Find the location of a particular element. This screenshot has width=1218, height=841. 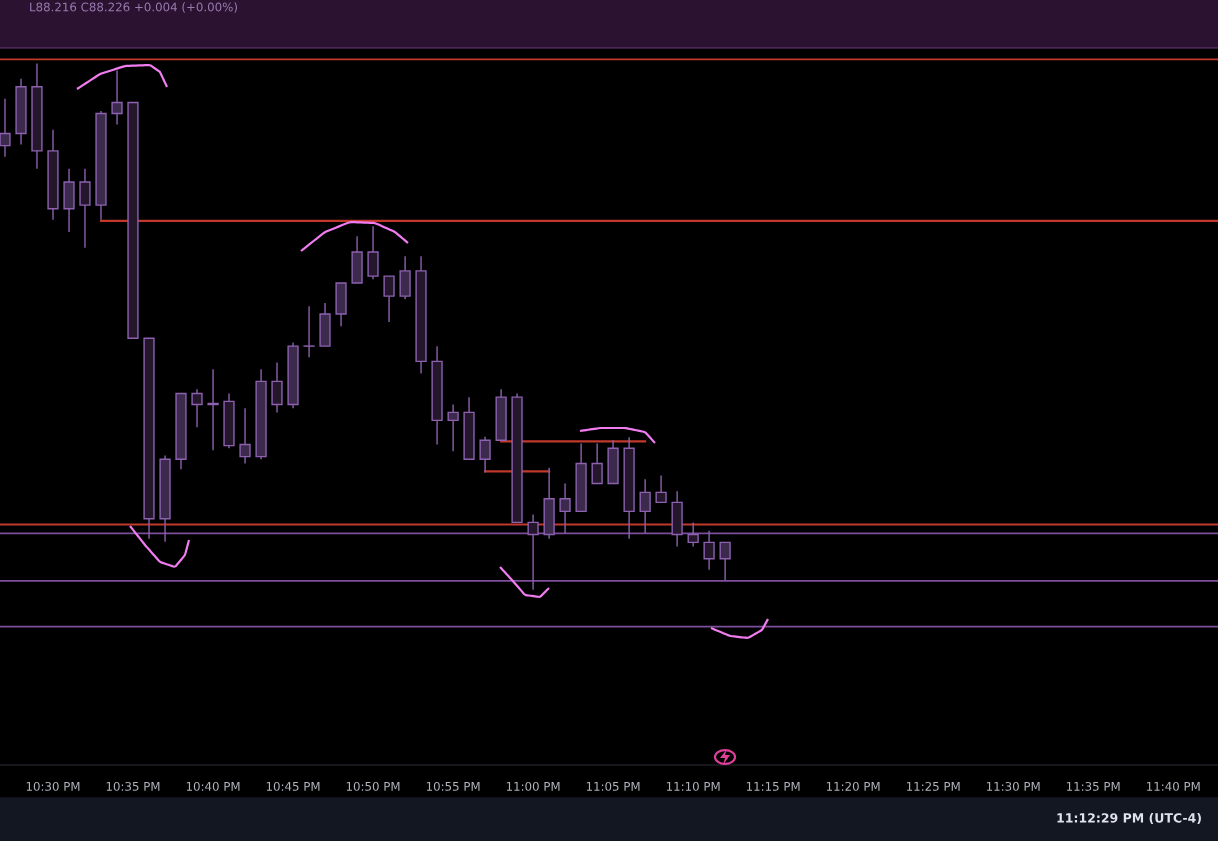

x-tick-label: 10:40 PM is located at coordinates (213, 786).